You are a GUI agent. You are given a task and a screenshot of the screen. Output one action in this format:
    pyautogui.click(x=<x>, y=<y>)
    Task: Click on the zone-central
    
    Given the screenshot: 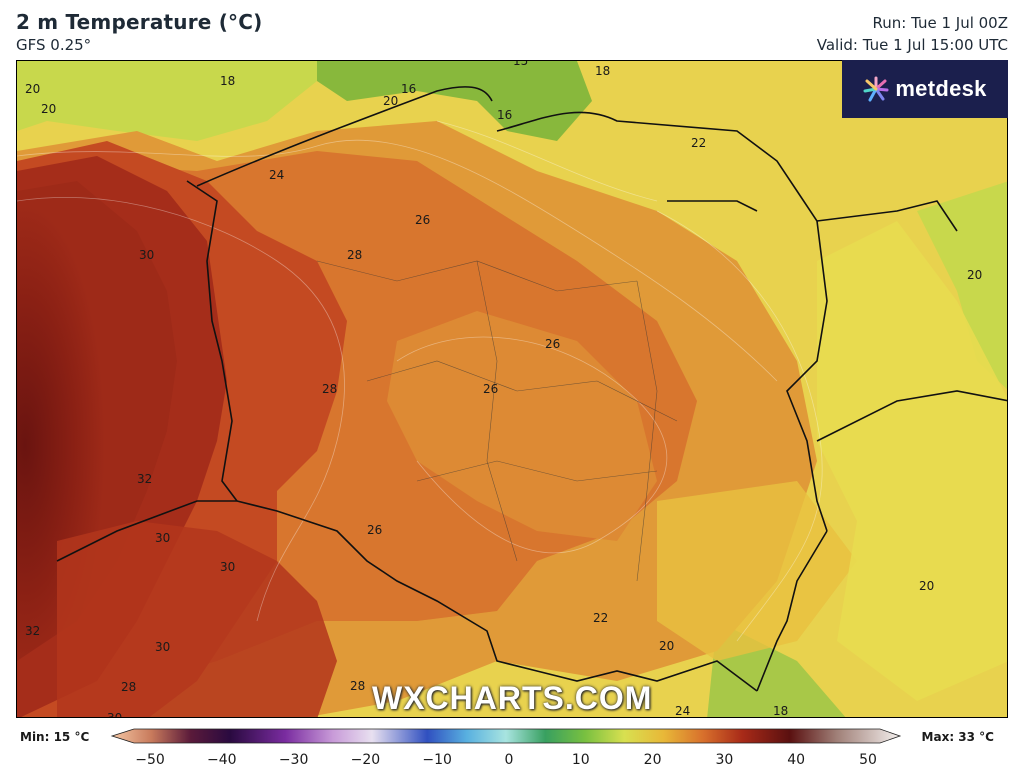 What is the action you would take?
    pyautogui.click(x=522, y=426)
    